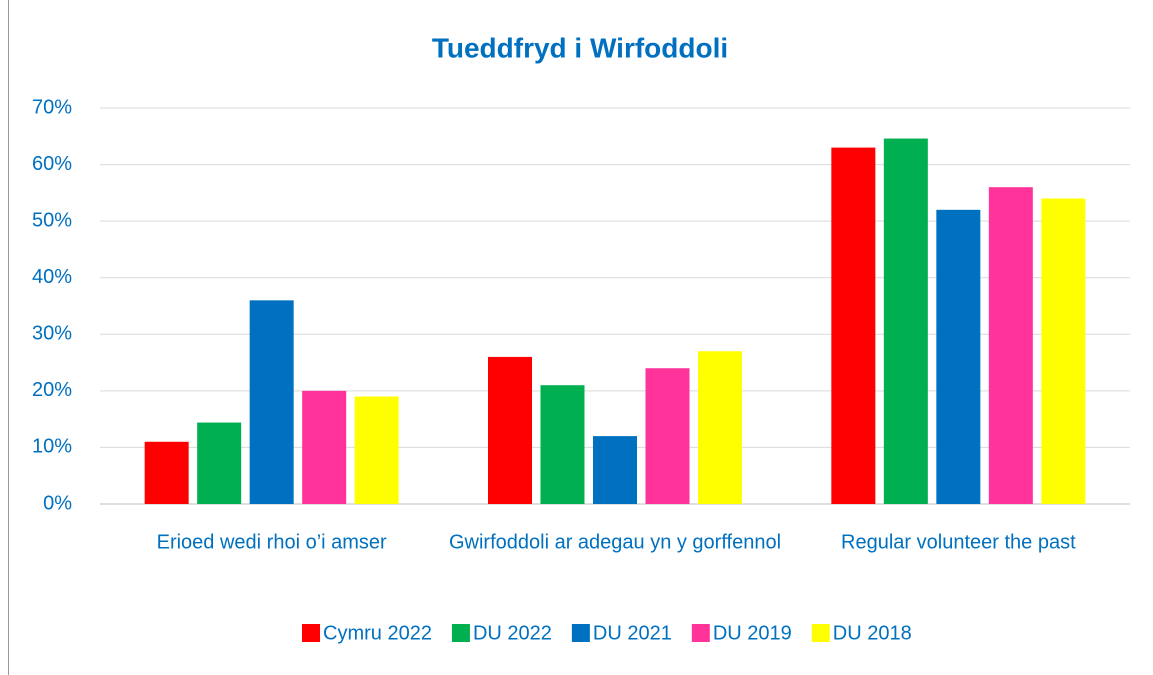 This screenshot has width=1153, height=675. I want to click on y-tick-label: 70%, so click(52, 107).